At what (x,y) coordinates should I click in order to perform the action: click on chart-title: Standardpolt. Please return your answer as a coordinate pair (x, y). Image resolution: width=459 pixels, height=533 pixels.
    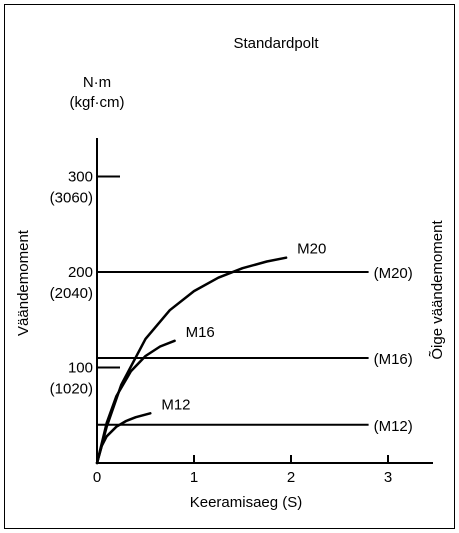
    Looking at the image, I should click on (276, 43).